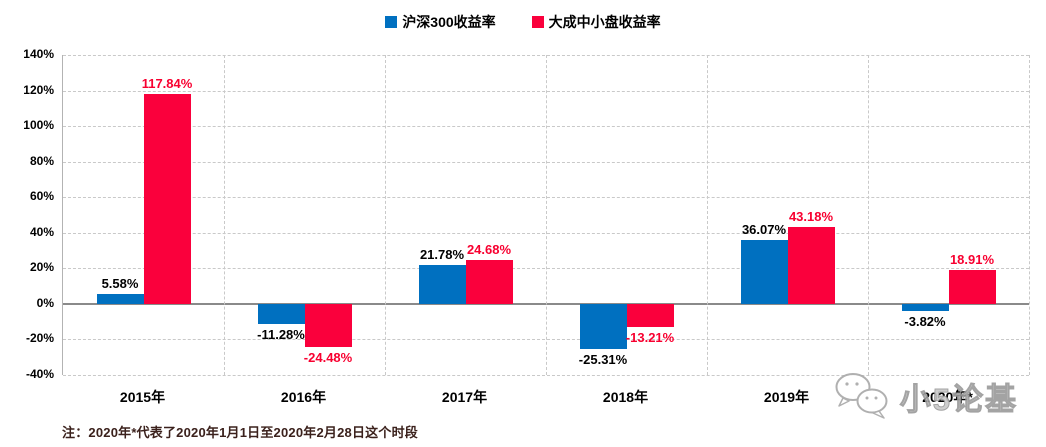 The width and height of the screenshot is (1046, 447). I want to click on footnote: 注：2020年*代表了2020年1月1日至2020年2月28日这个时段, so click(240, 432).